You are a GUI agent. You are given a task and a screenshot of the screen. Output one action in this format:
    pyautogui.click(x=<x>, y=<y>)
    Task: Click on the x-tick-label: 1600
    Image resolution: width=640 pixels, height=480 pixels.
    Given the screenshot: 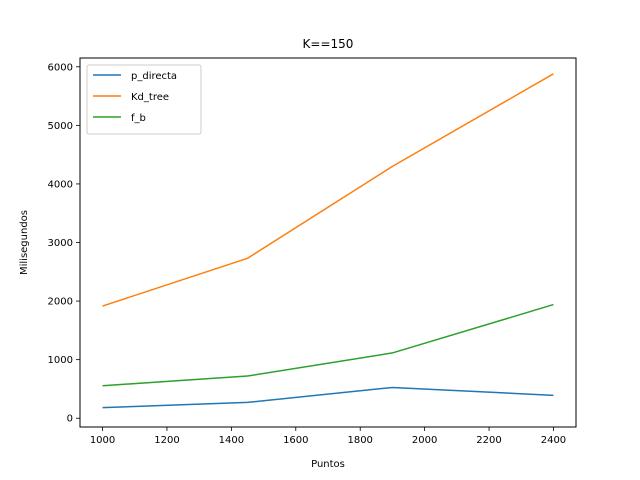 What is the action you would take?
    pyautogui.click(x=295, y=440)
    